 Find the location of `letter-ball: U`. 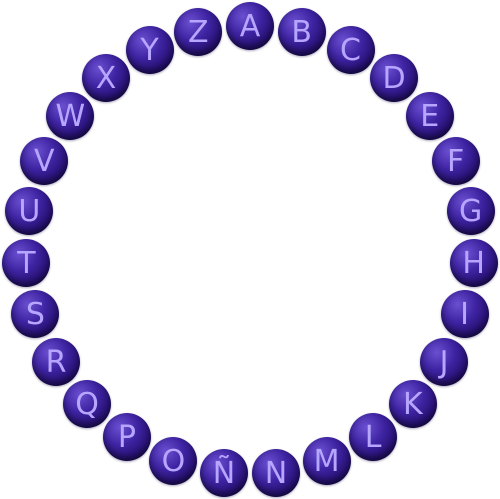

letter-ball: U is located at coordinates (29, 211).